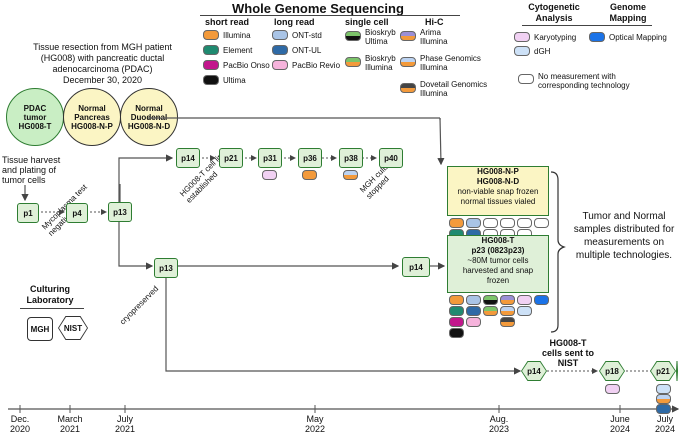 This screenshot has height=446, width=685. Describe the element at coordinates (490, 311) in the screenshot. I see `t-bioskryb-illumina` at that location.